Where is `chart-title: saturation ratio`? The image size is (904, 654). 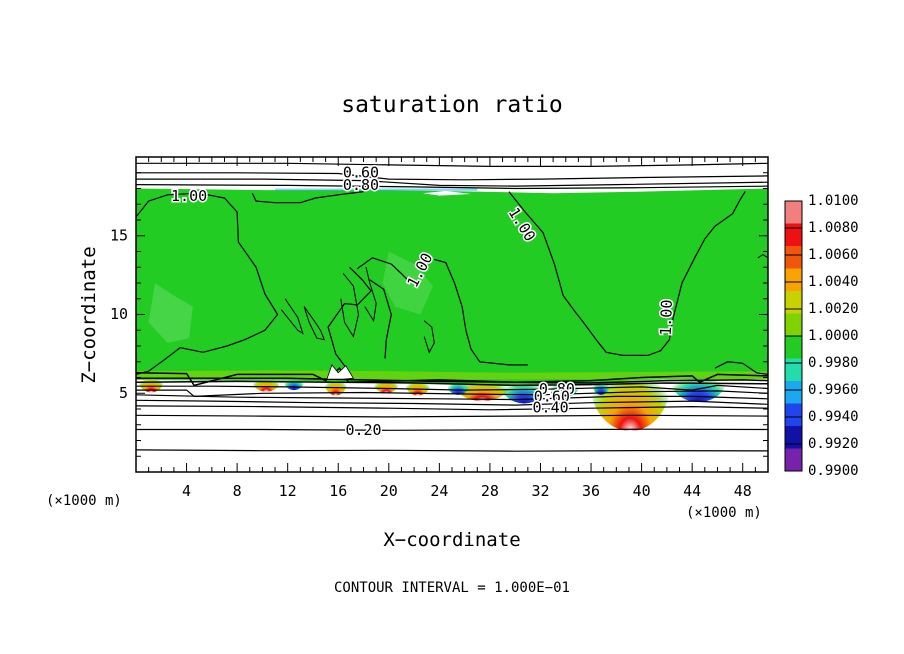 chart-title: saturation ratio is located at coordinates (452, 105).